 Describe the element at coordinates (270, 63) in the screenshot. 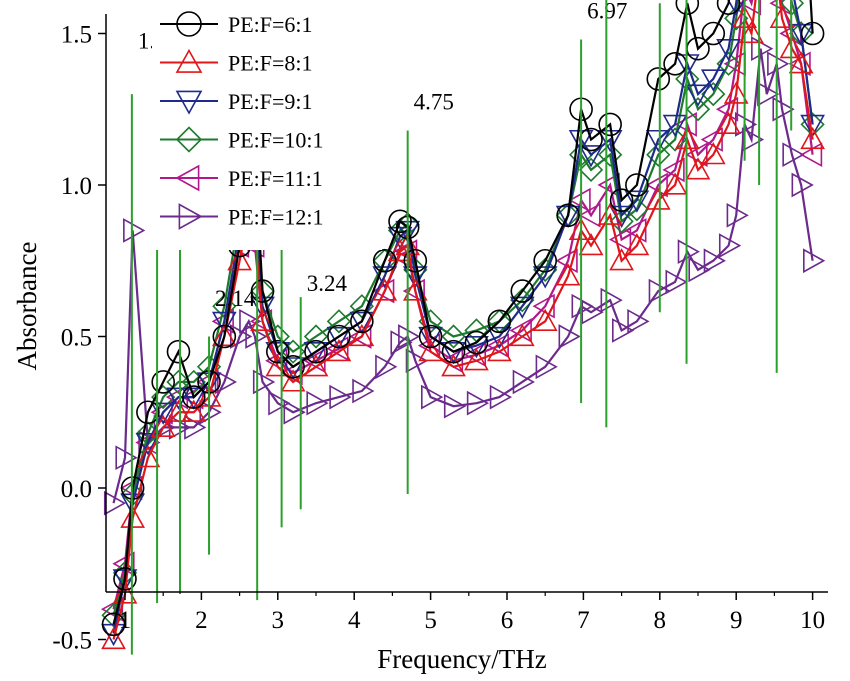

I see `legend-label: PE:F=8:1` at that location.